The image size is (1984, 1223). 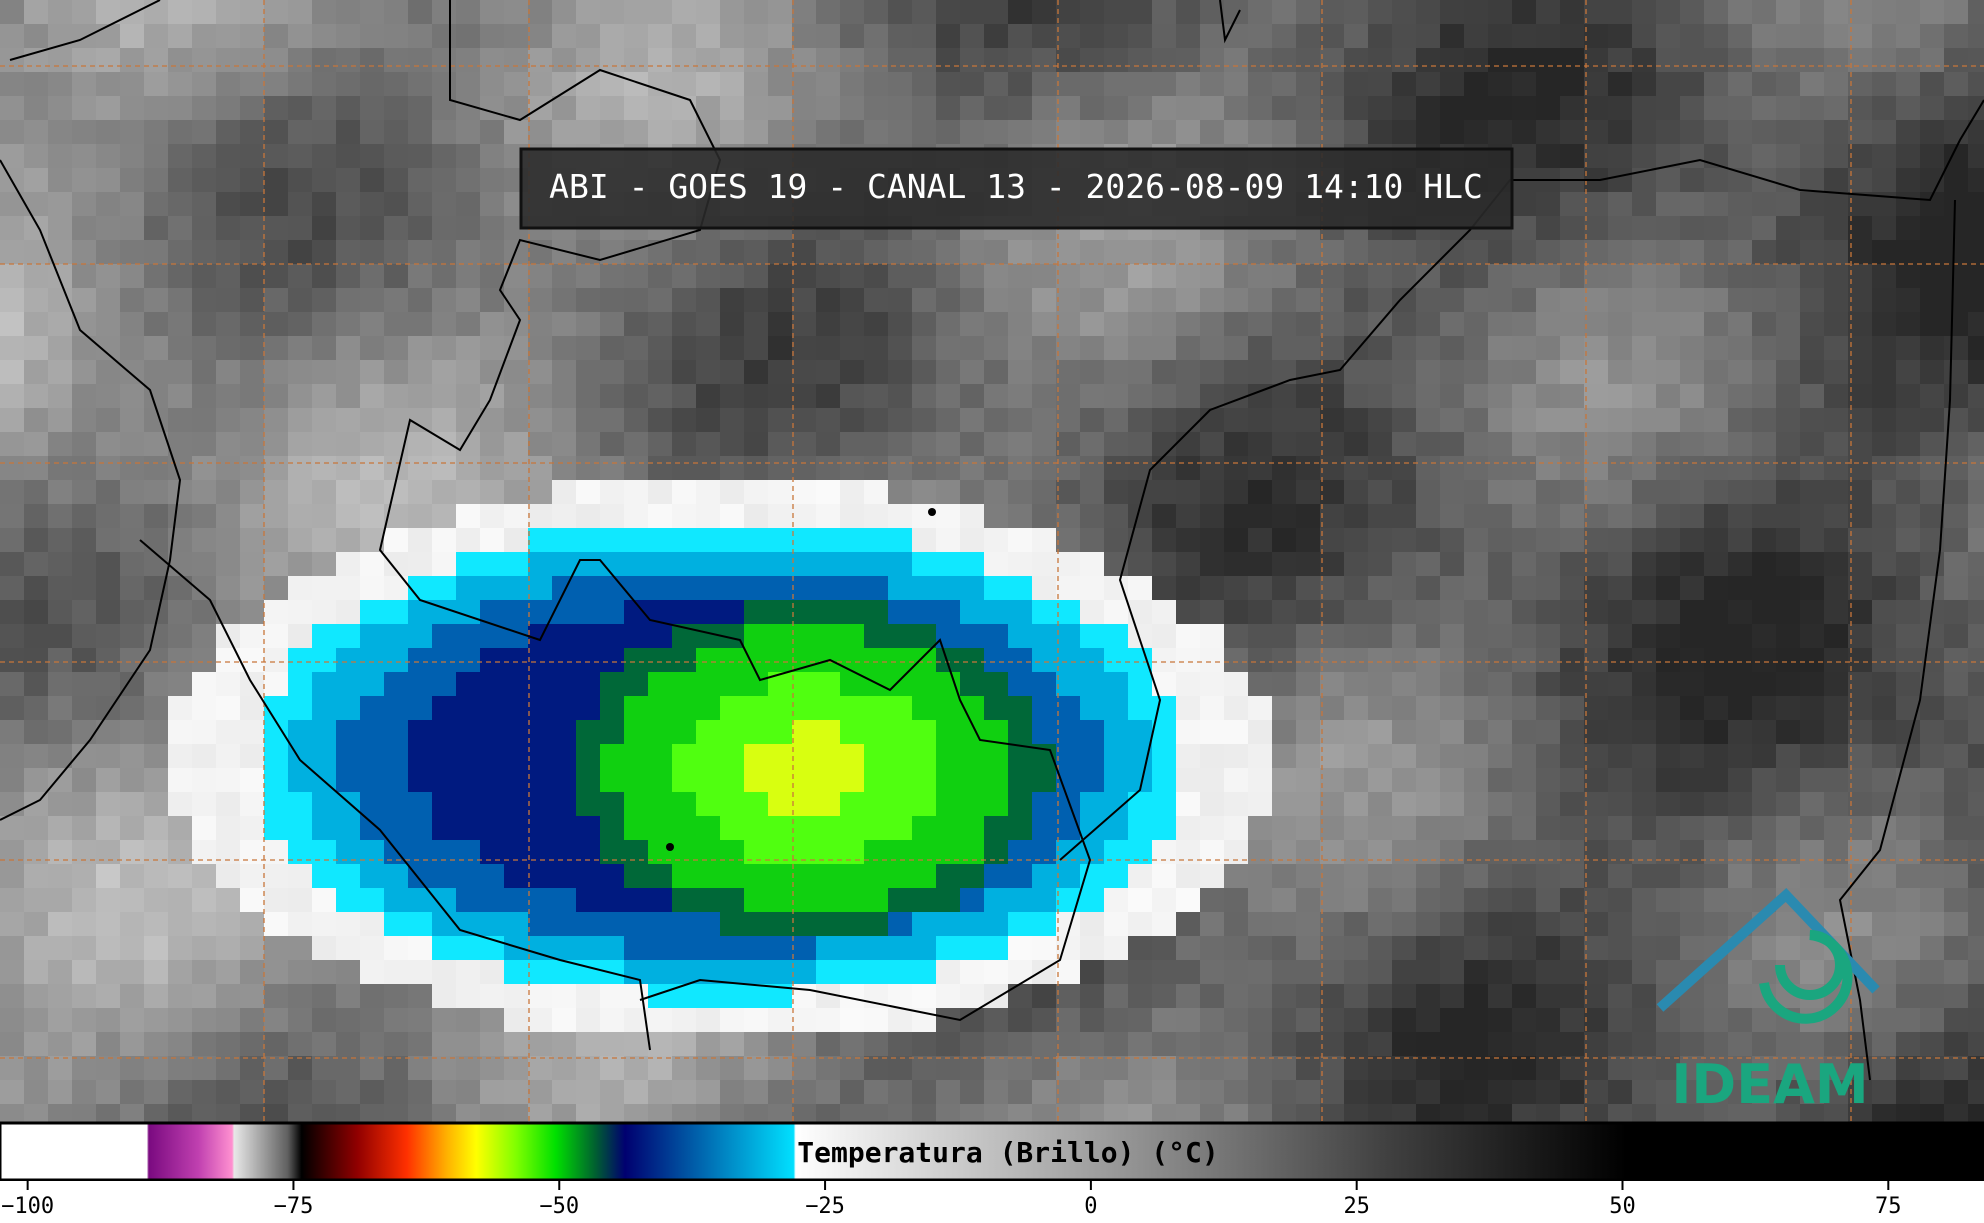 I want to click on logo-swirl, so click(x=1806, y=977).